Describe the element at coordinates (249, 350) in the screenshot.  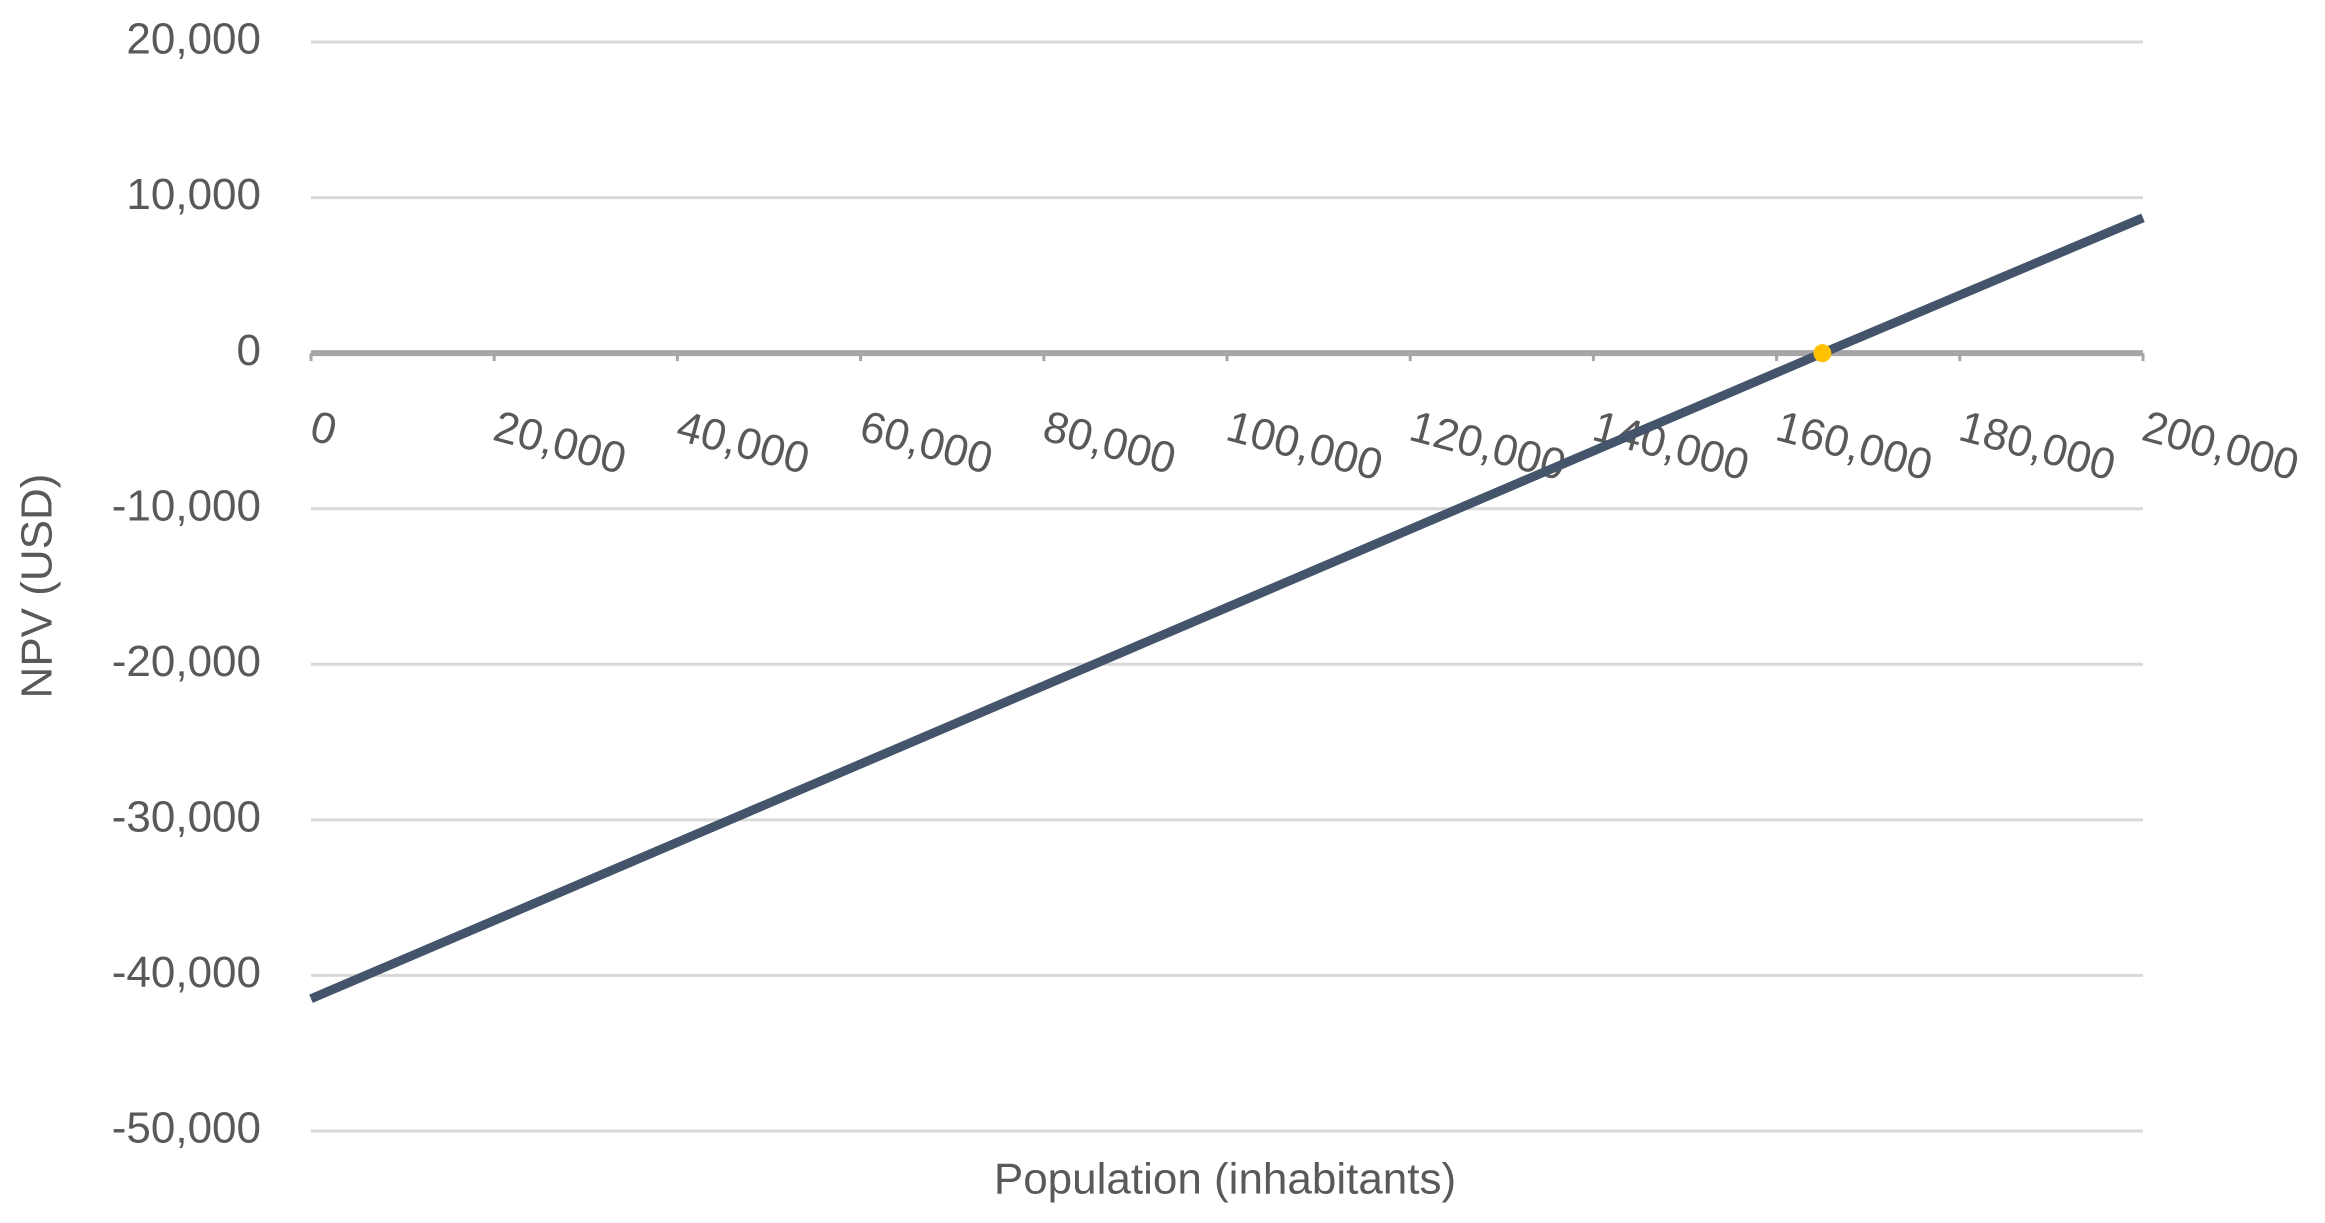
I see `y-tick-label: 0` at that location.